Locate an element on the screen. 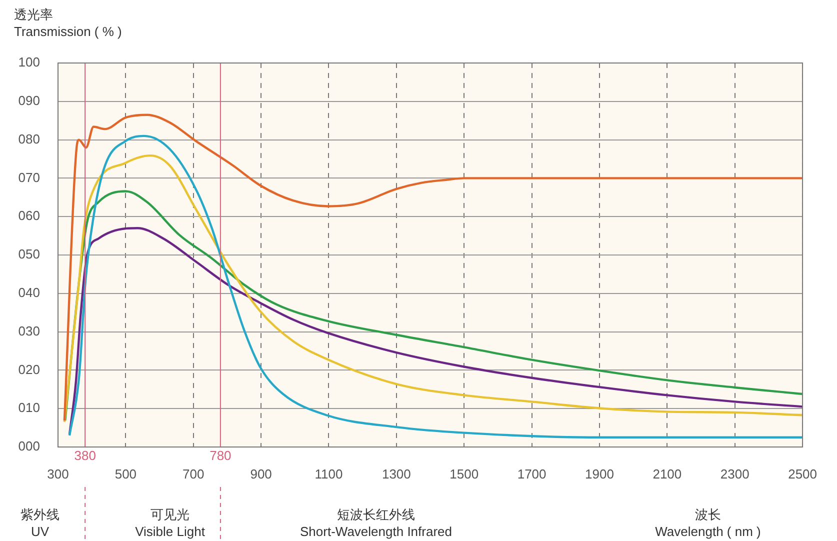 This screenshot has height=541, width=837. y-tick-label: 060 is located at coordinates (29, 216).